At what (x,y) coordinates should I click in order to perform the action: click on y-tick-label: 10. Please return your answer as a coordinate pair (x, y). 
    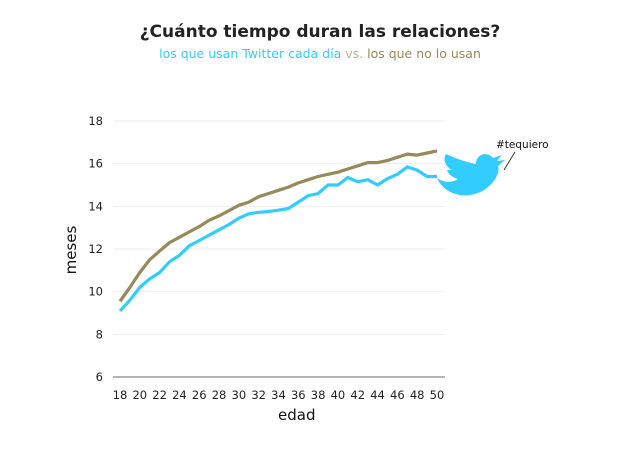
    Looking at the image, I should click on (95, 292).